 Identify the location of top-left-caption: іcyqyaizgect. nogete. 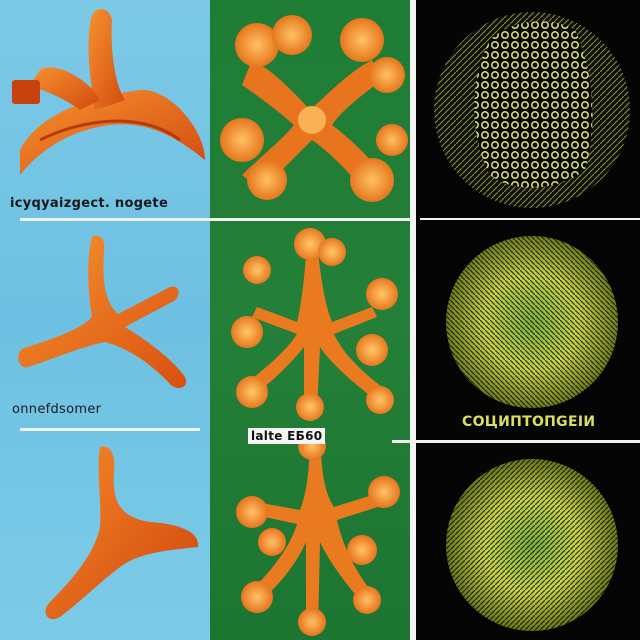
(89, 203).